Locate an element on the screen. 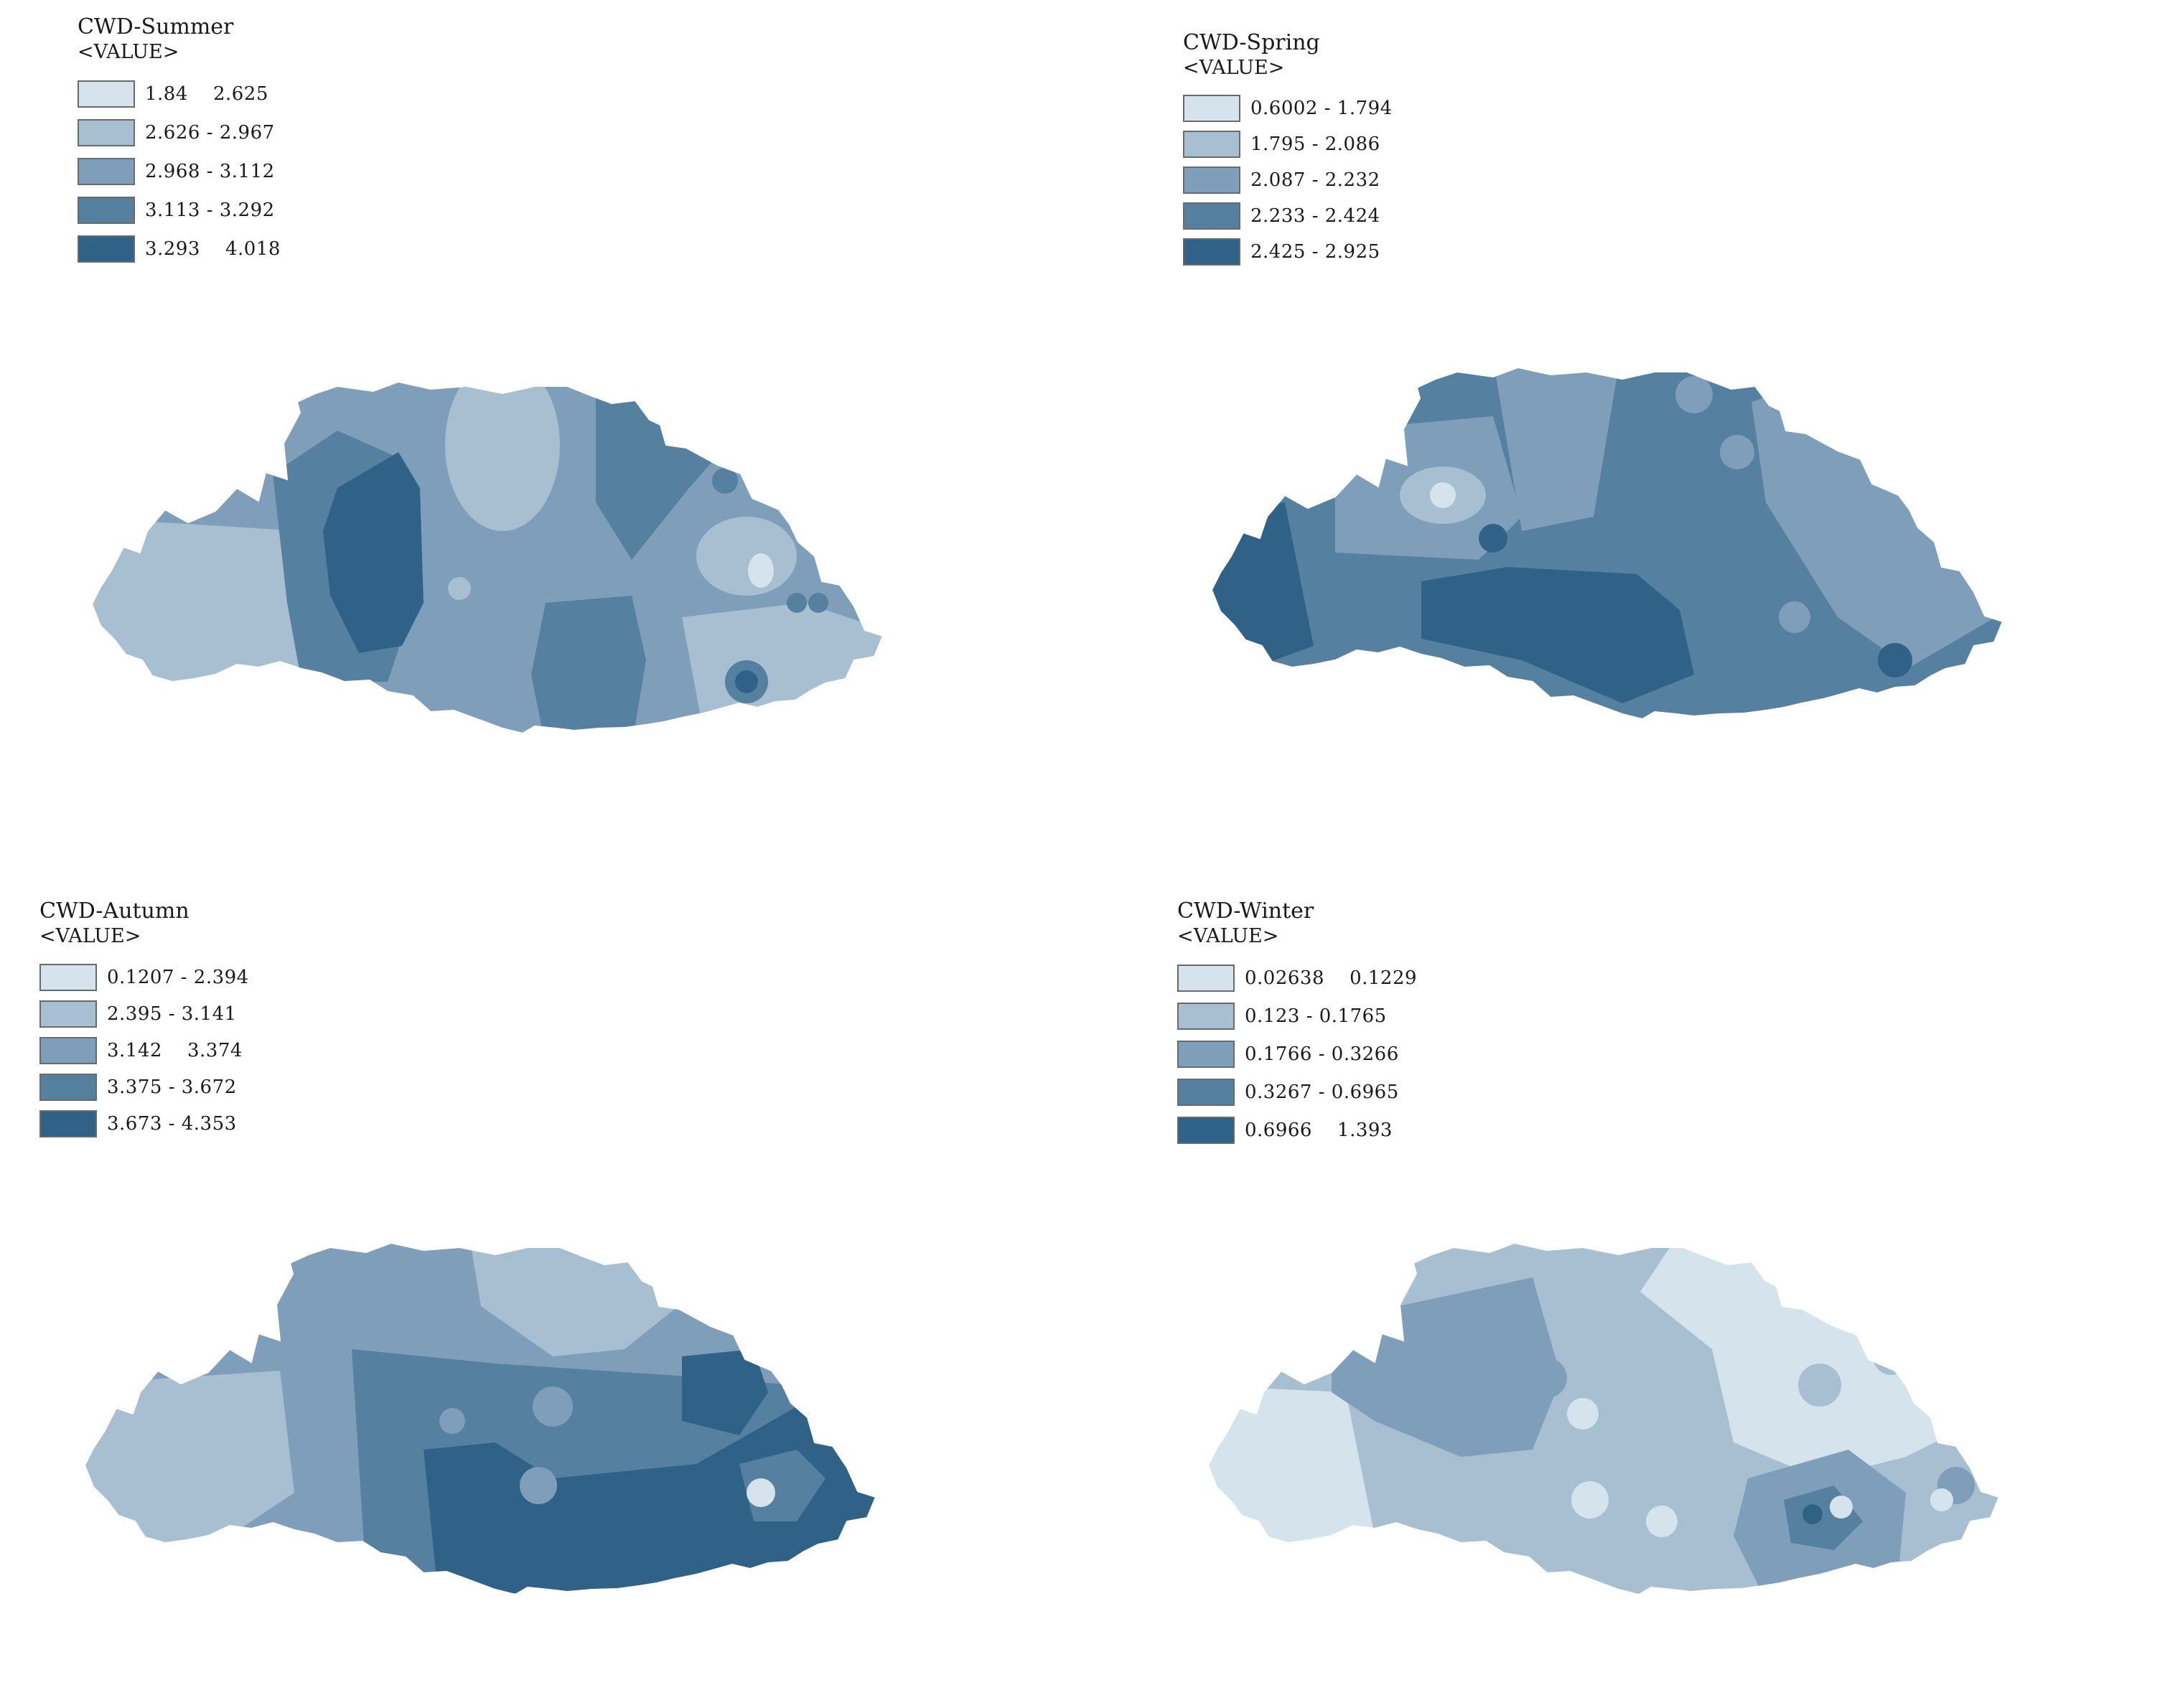 The height and width of the screenshot is (1708, 2175). legend-item: 2.968 - 3.112 is located at coordinates (179, 171).